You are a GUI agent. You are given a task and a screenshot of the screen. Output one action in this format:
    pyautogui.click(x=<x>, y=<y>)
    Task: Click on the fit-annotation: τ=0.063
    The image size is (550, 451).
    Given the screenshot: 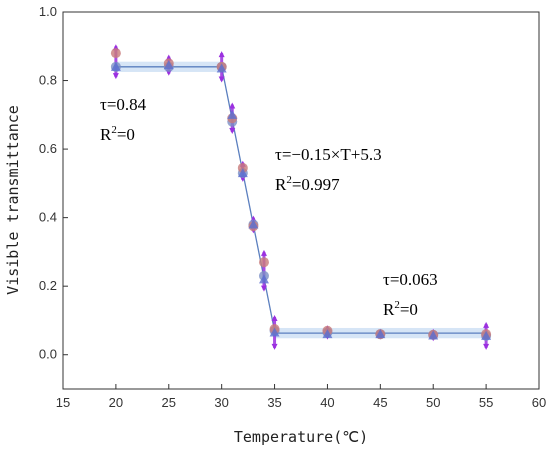 What is the action you would take?
    pyautogui.click(x=410, y=279)
    